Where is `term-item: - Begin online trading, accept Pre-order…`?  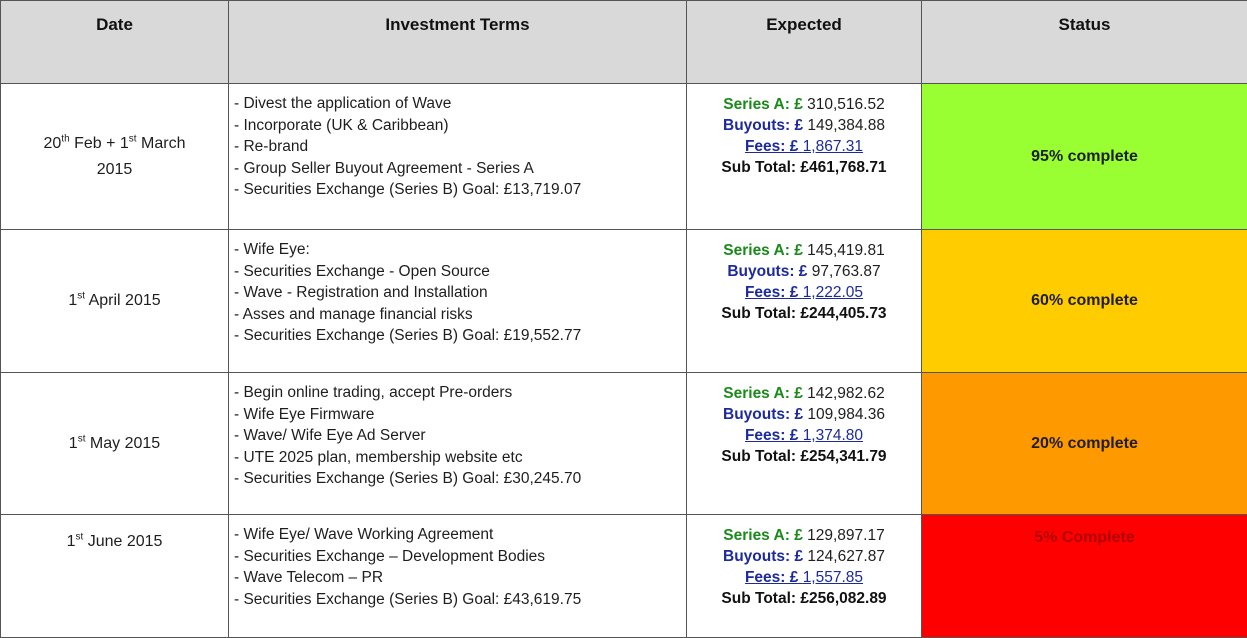 term-item: - Begin online trading, accept Pre-order… is located at coordinates (460, 393).